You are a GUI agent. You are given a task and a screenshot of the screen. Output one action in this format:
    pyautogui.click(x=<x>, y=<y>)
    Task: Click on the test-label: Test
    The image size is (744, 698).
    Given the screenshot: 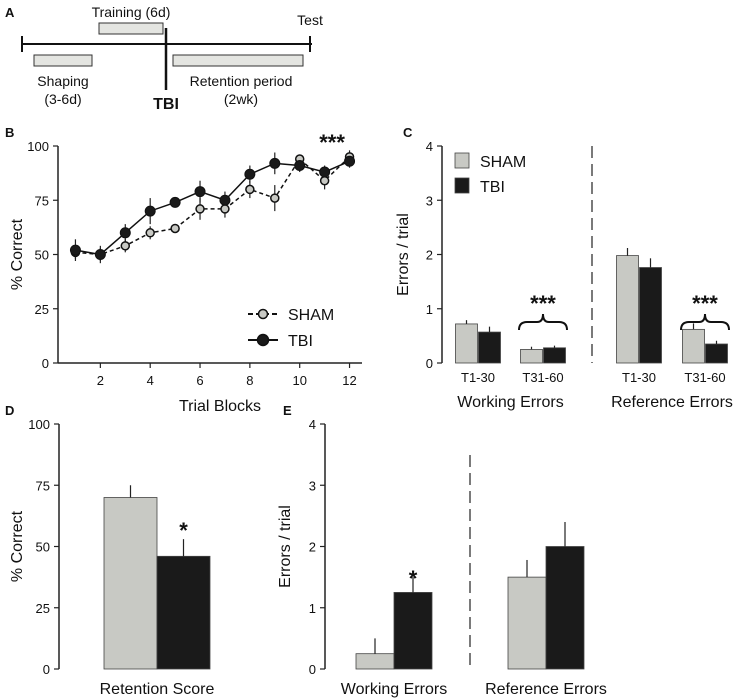 What is the action you would take?
    pyautogui.click(x=310, y=20)
    